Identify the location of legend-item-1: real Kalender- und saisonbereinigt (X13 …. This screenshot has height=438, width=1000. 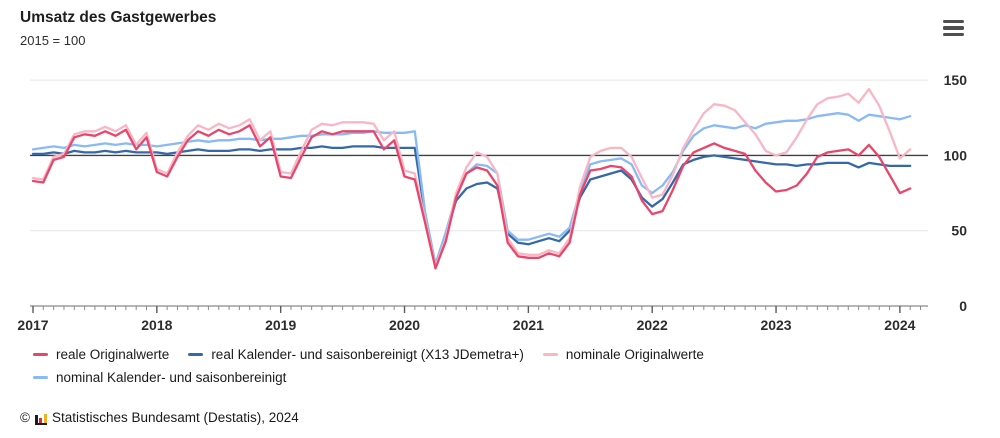
(356, 354).